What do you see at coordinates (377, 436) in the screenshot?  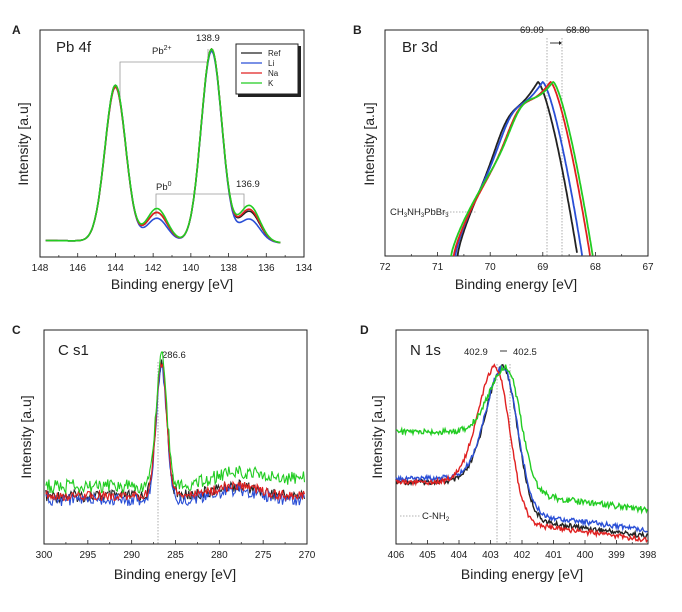 I see `panel-d-ylabel: Intensity [a.u]` at bounding box center [377, 436].